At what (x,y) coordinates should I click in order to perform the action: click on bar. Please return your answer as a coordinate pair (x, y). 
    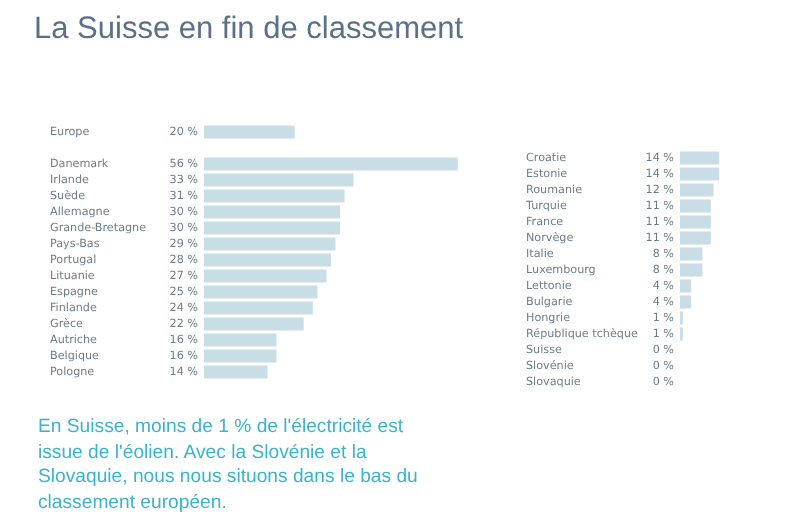
    Looking at the image, I should click on (249, 132).